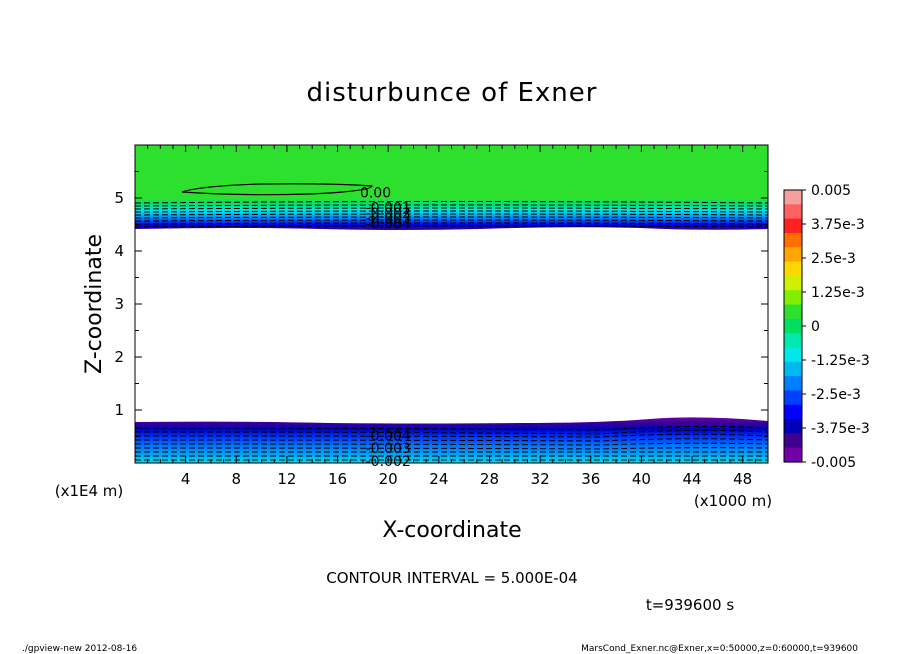 The width and height of the screenshot is (904, 654). What do you see at coordinates (451, 187) in the screenshot?
I see `upper-filled-layer` at bounding box center [451, 187].